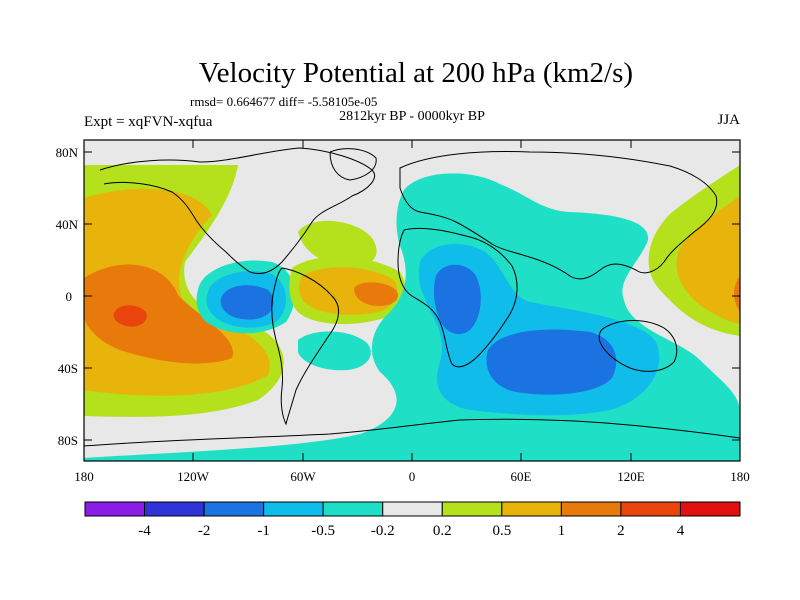 Image resolution: width=800 pixels, height=600 pixels. Describe the element at coordinates (411, 531) in the screenshot. I see `colorbar-labels: -4 -2 -1 -0.5 -0.2 0.2 0.5 1 2 4` at that location.